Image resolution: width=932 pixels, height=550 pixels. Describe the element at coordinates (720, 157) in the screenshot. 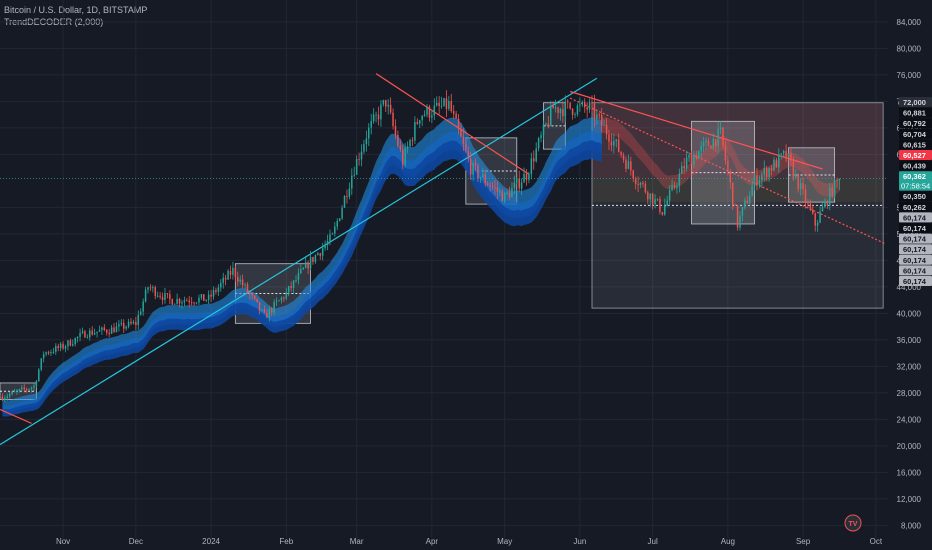

I see `summer-band` at that location.